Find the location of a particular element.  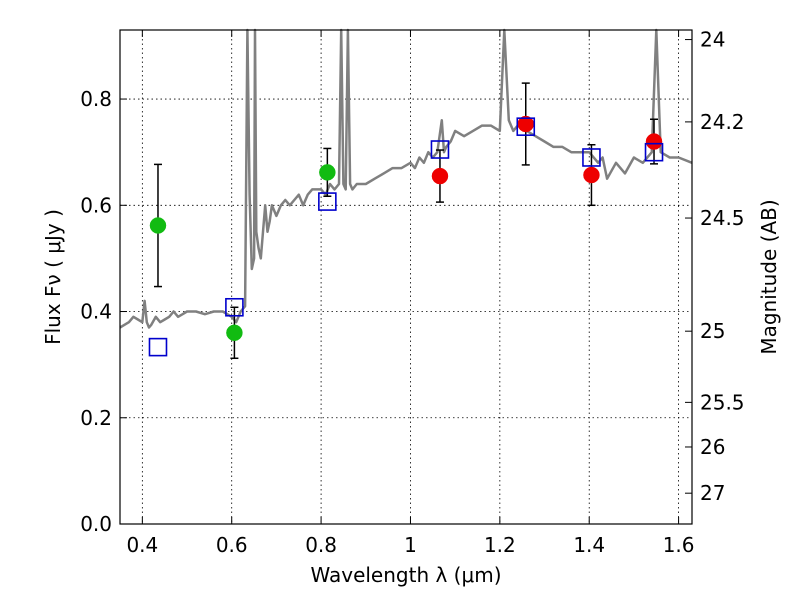

y-tick-label: 0.2 is located at coordinates (96, 418).